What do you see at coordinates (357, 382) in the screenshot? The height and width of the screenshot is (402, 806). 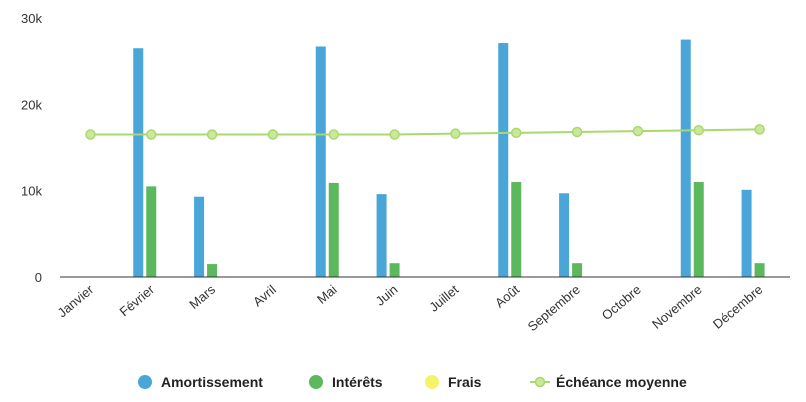 I see `legend-label: Intérêts` at bounding box center [357, 382].